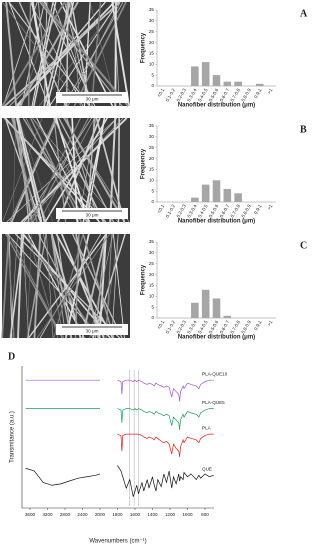 The width and height of the screenshot is (320, 550). I want to click on panel-label: B, so click(303, 129).